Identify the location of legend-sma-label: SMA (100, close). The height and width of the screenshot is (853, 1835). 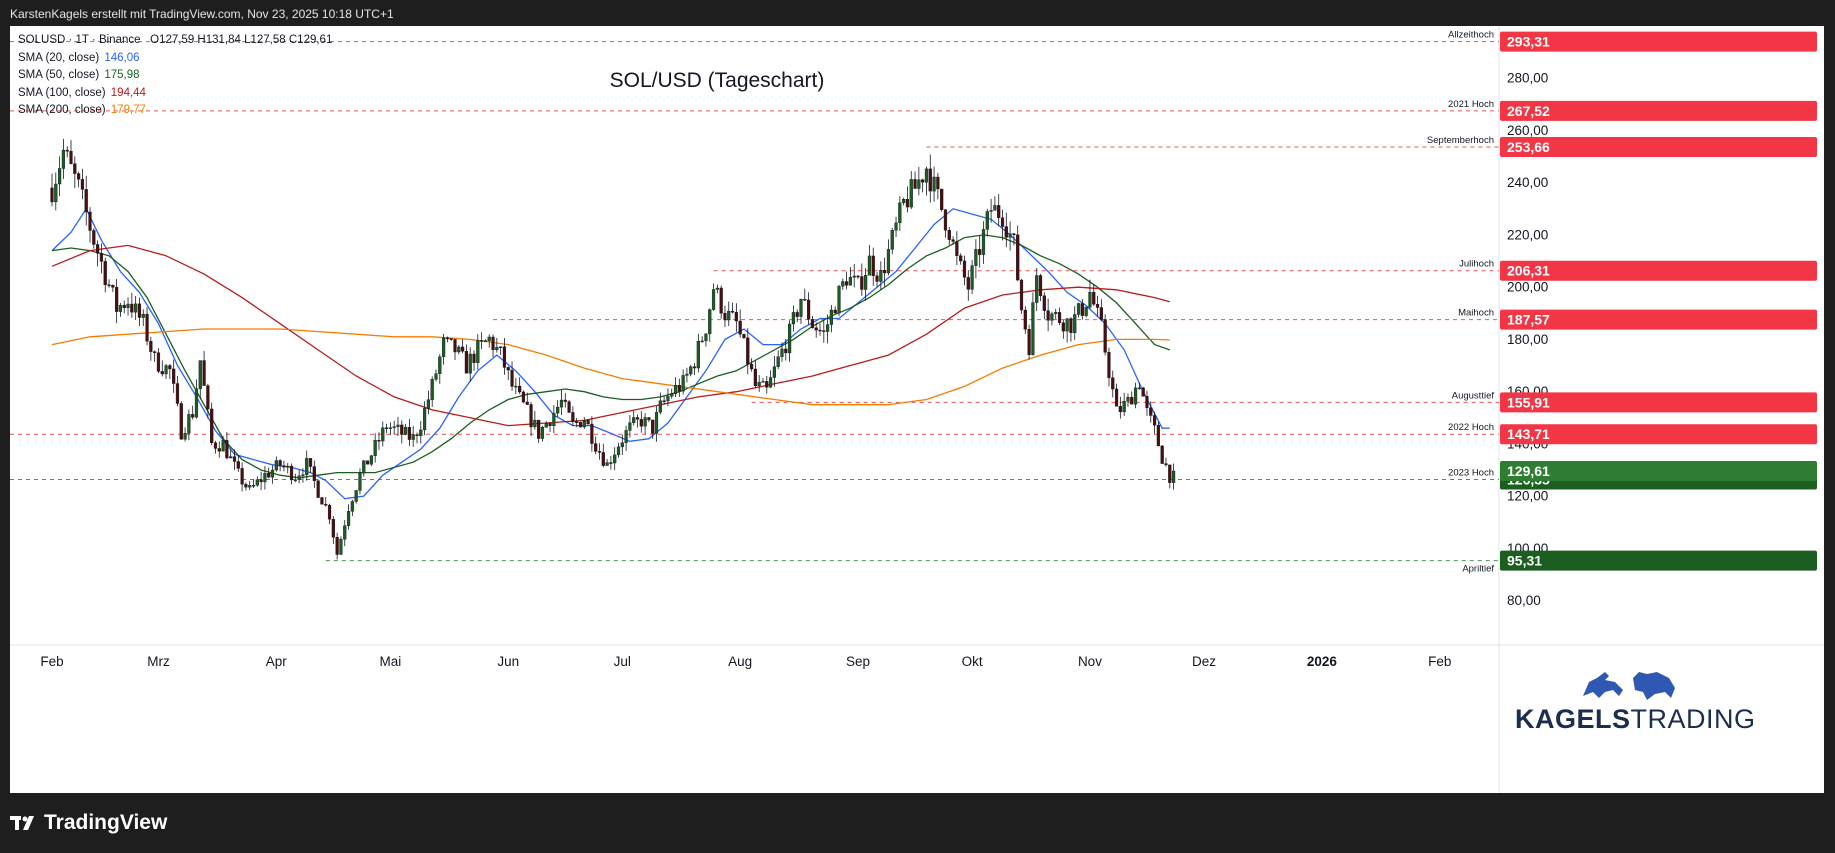
(62, 92).